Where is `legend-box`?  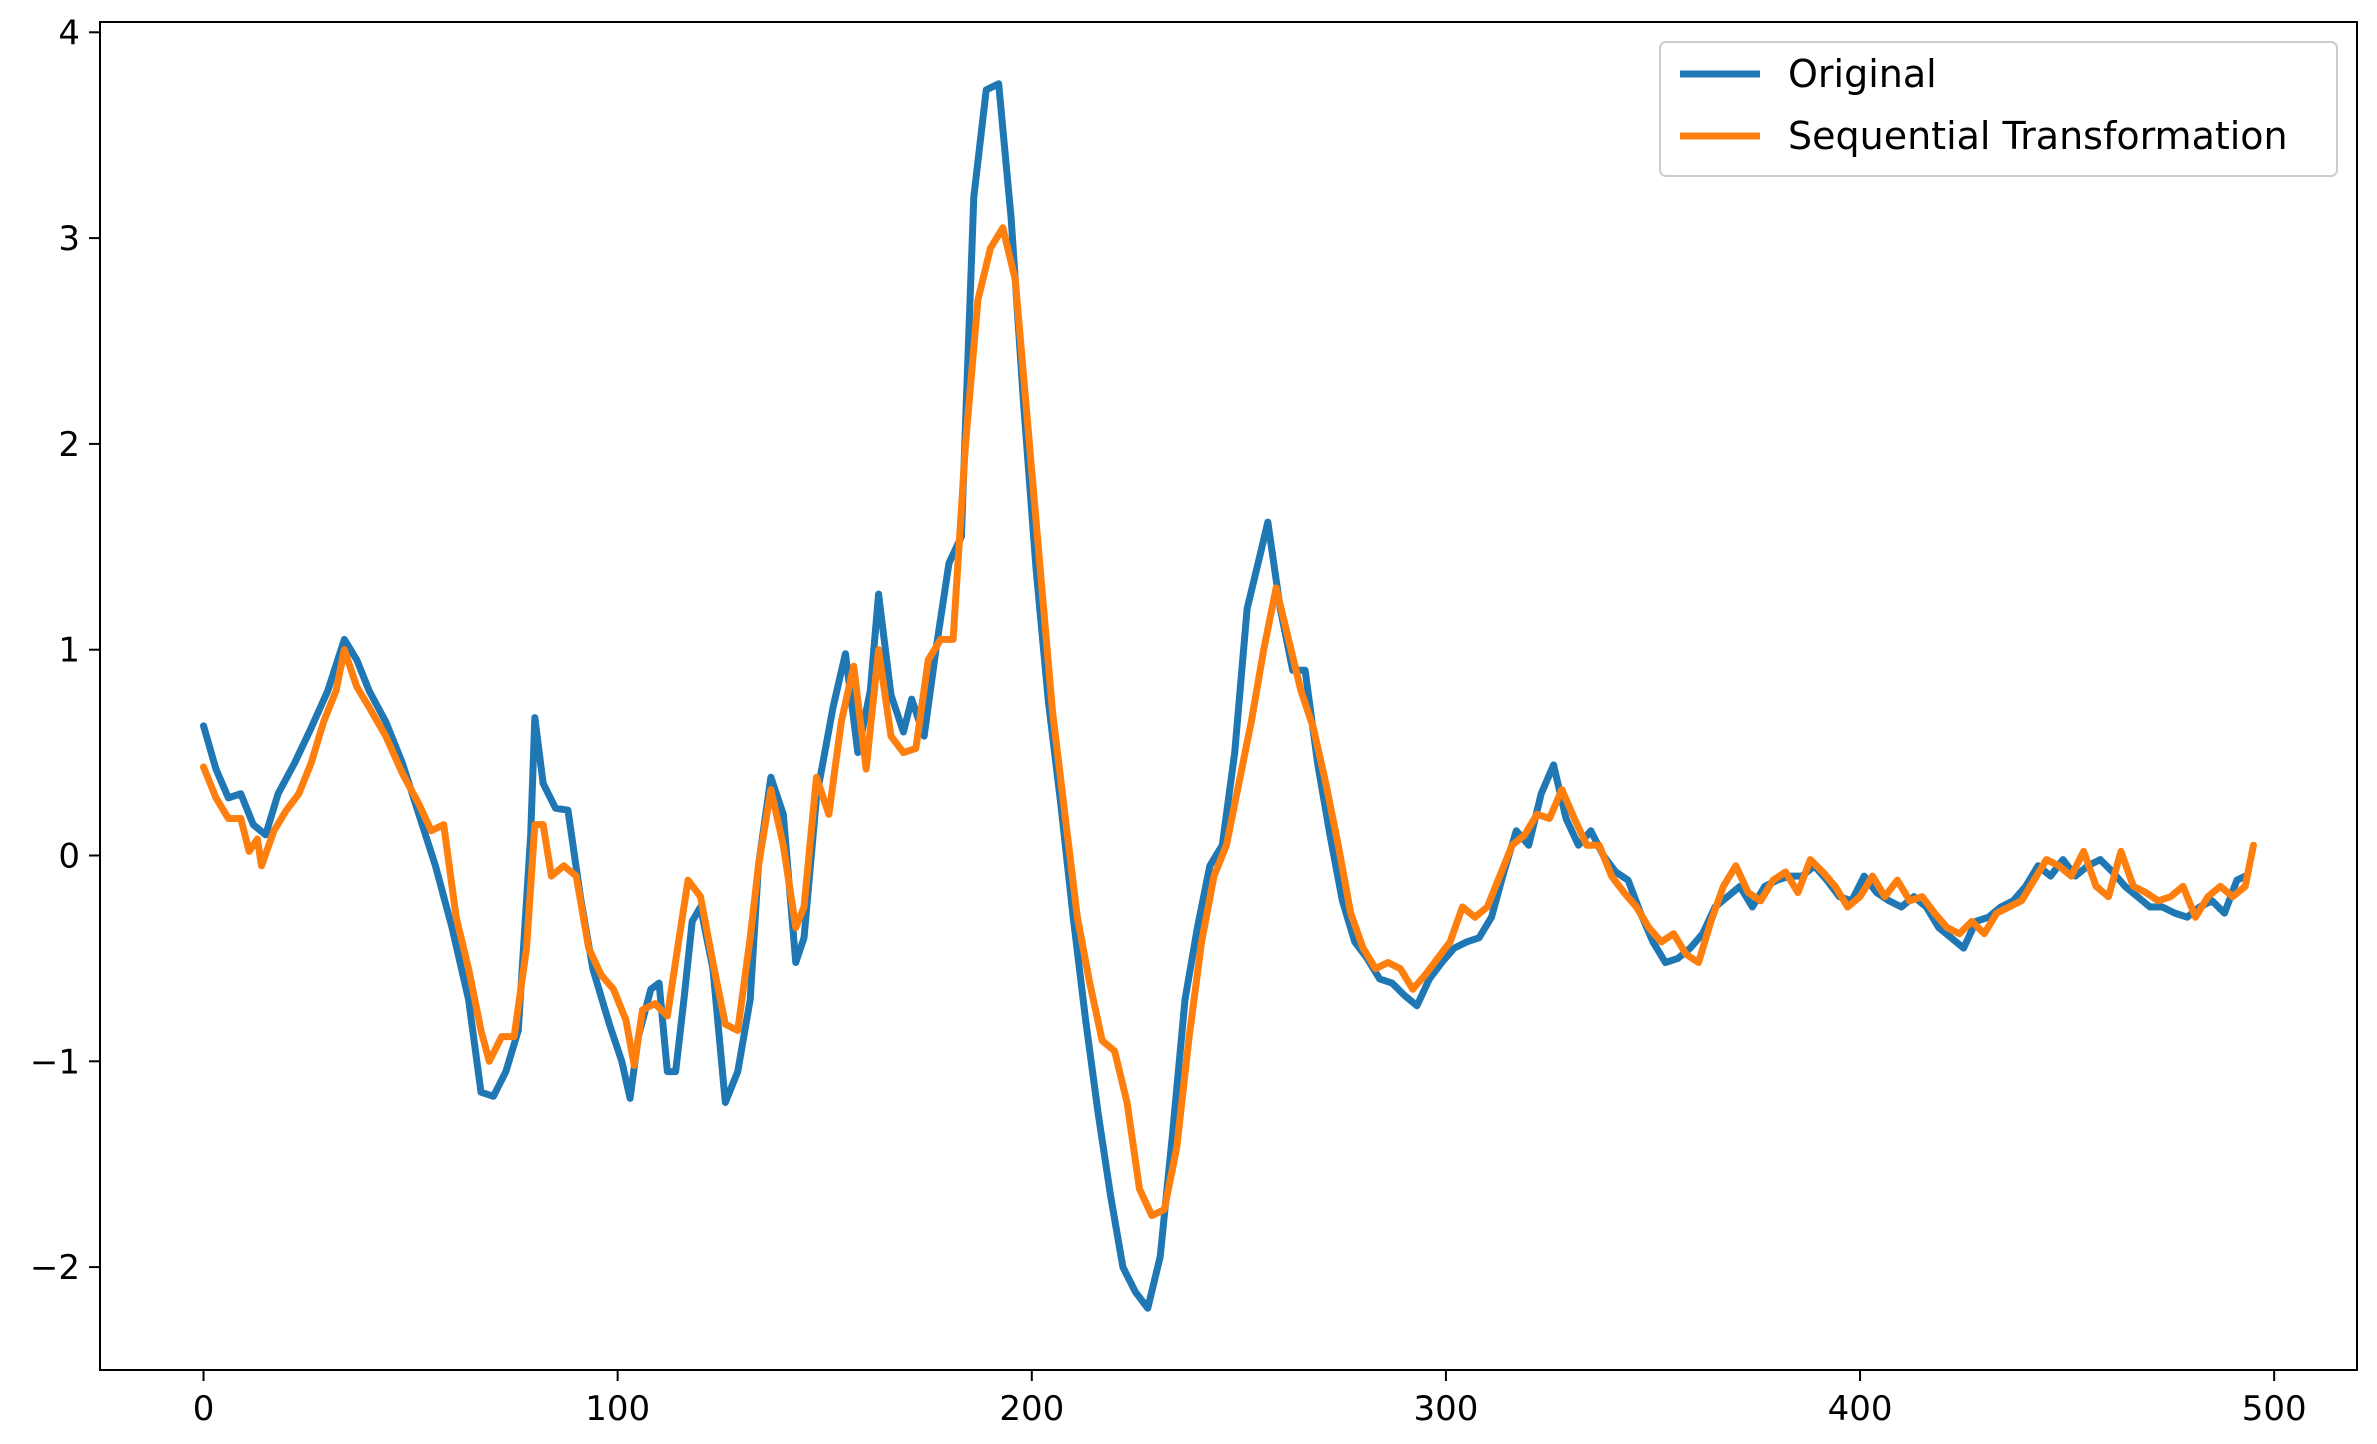 legend-box is located at coordinates (1998, 109).